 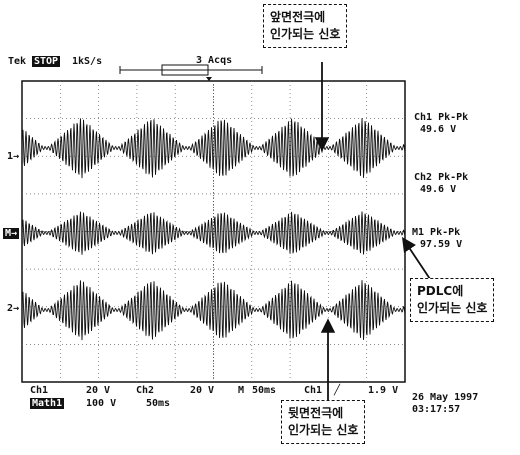 I want to click on math-marker: M→, so click(x=11, y=233).